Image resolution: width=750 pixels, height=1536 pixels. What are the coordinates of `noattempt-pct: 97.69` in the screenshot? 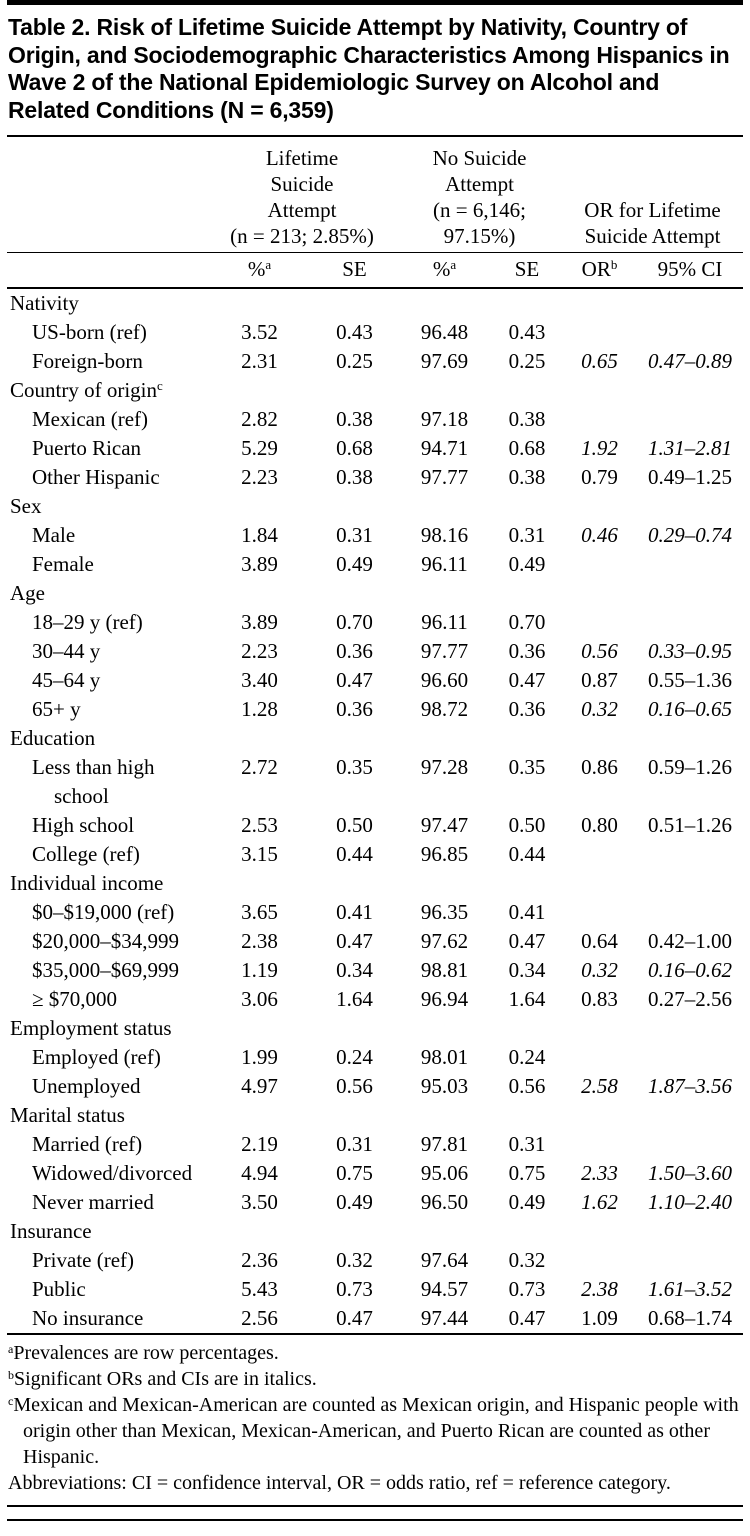 It's located at (444, 361).